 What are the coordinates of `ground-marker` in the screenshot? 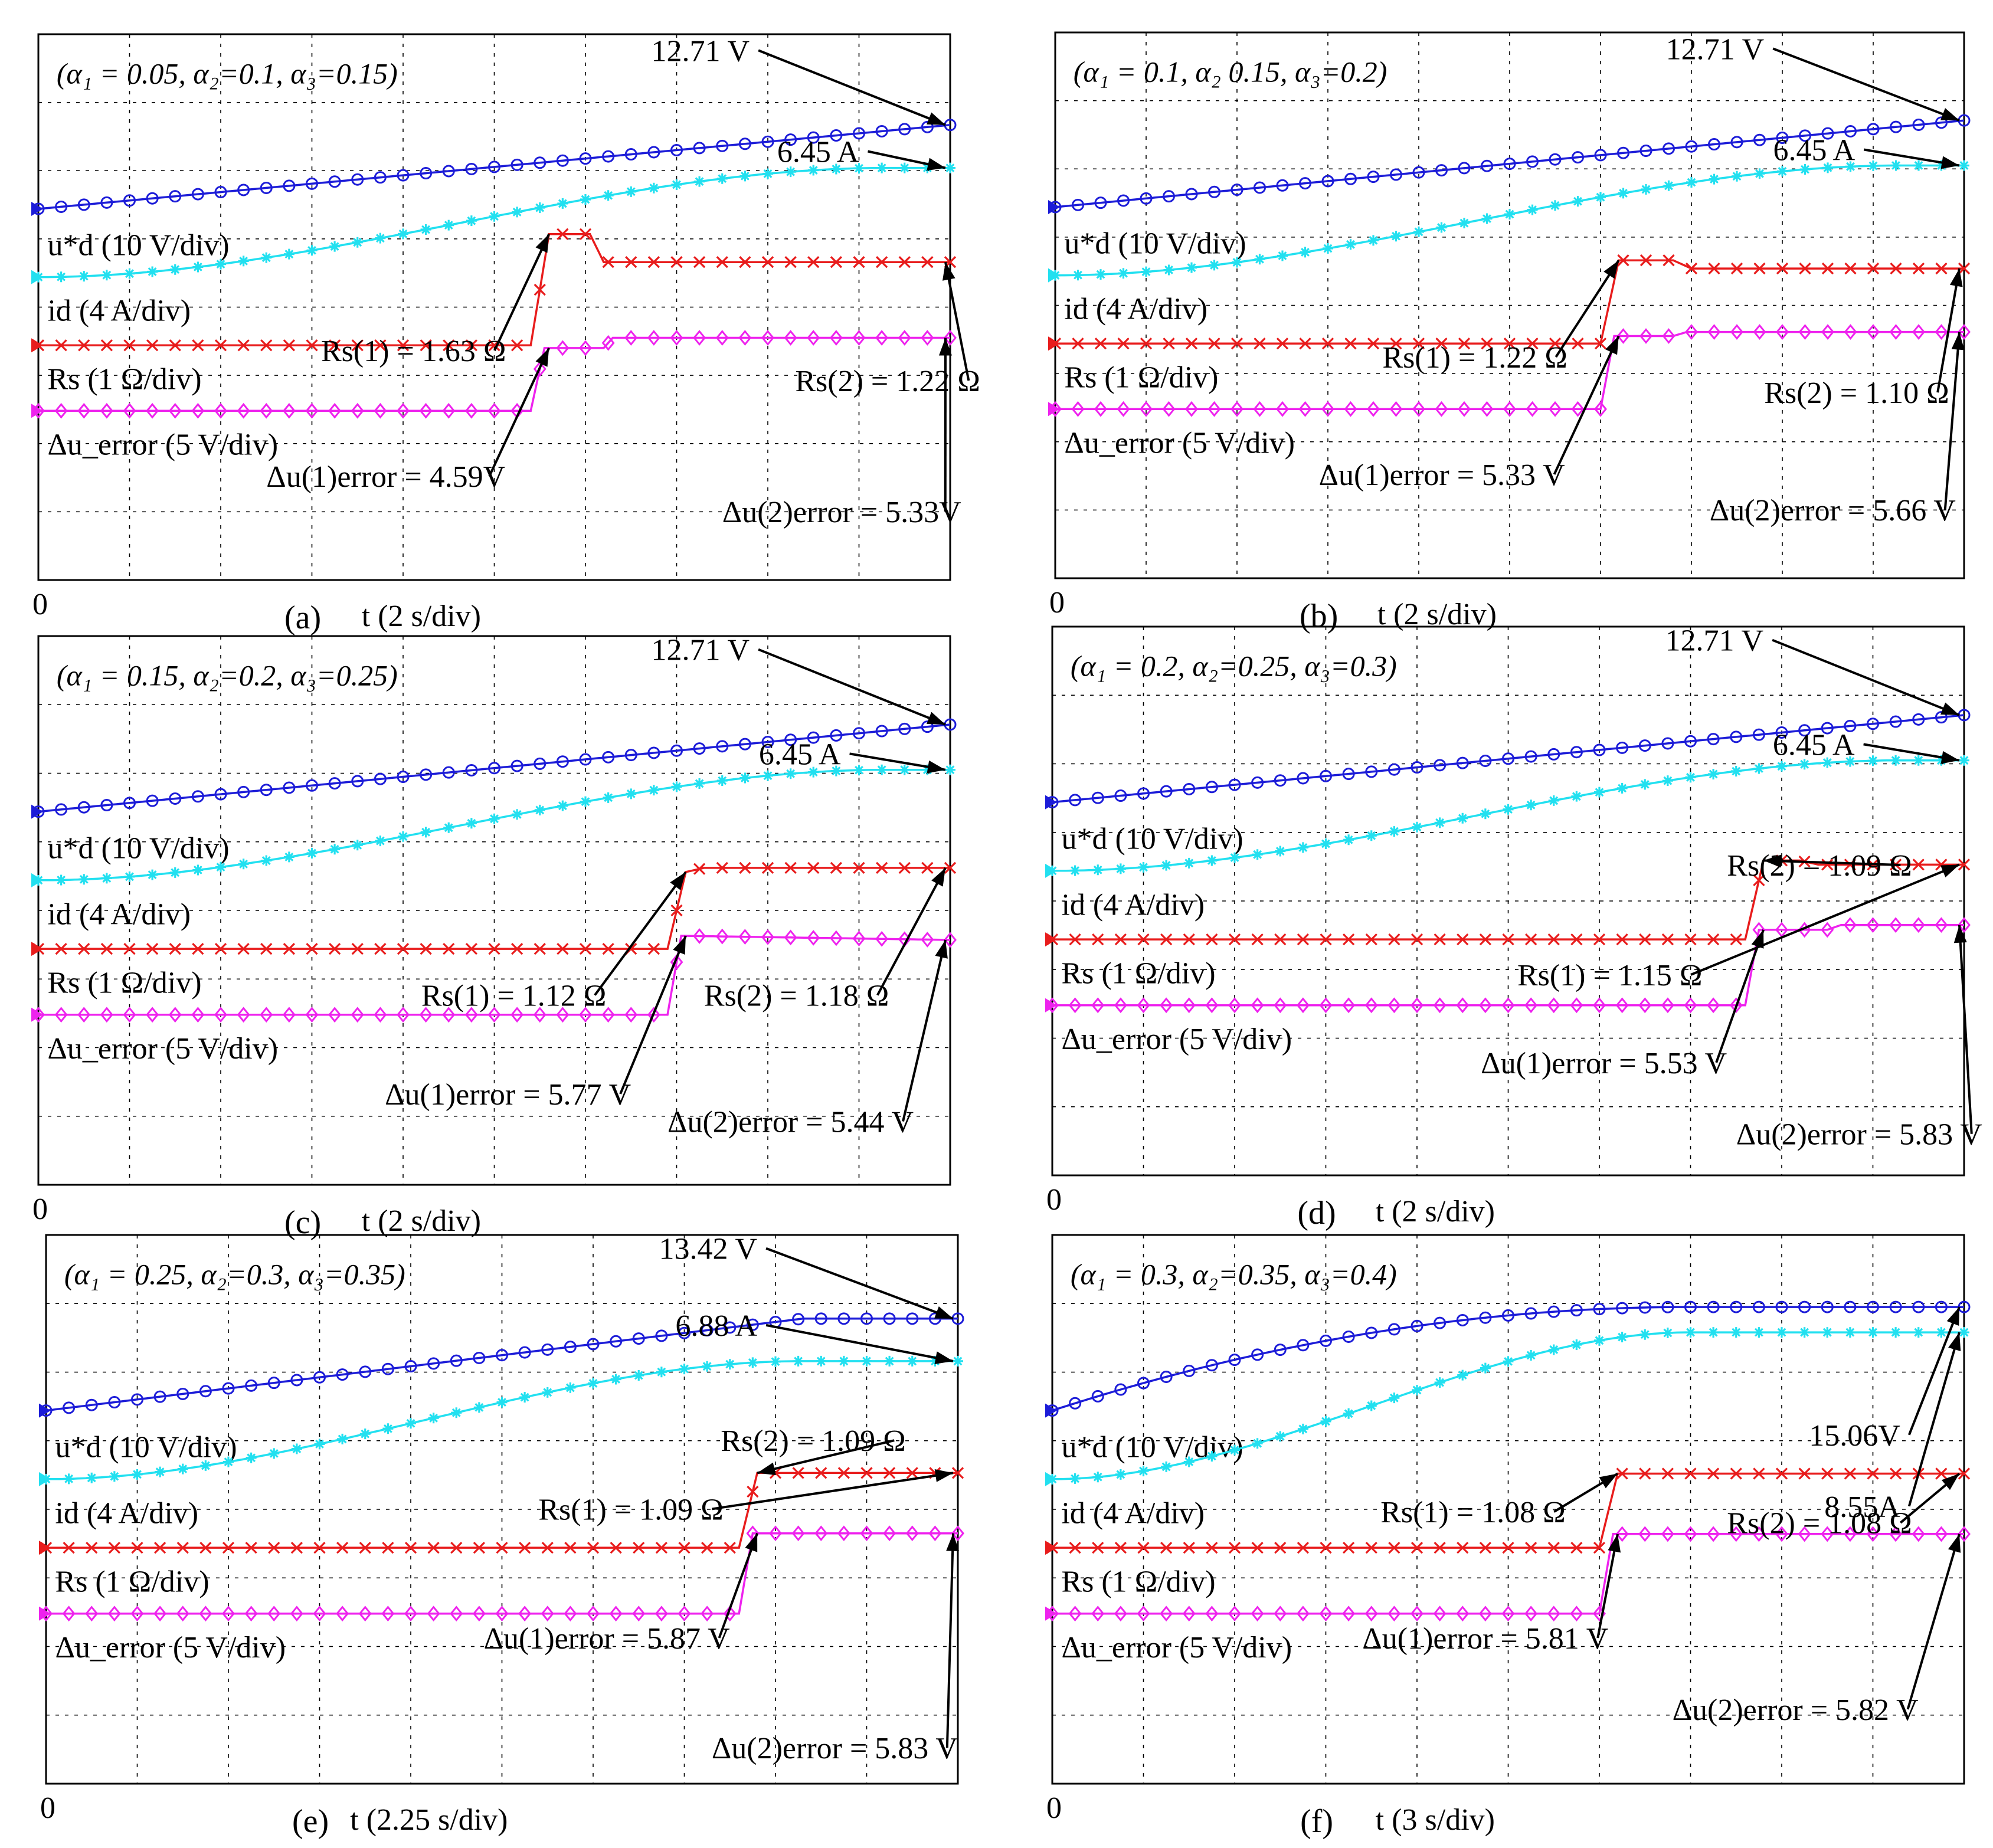 It's located at (37, 880).